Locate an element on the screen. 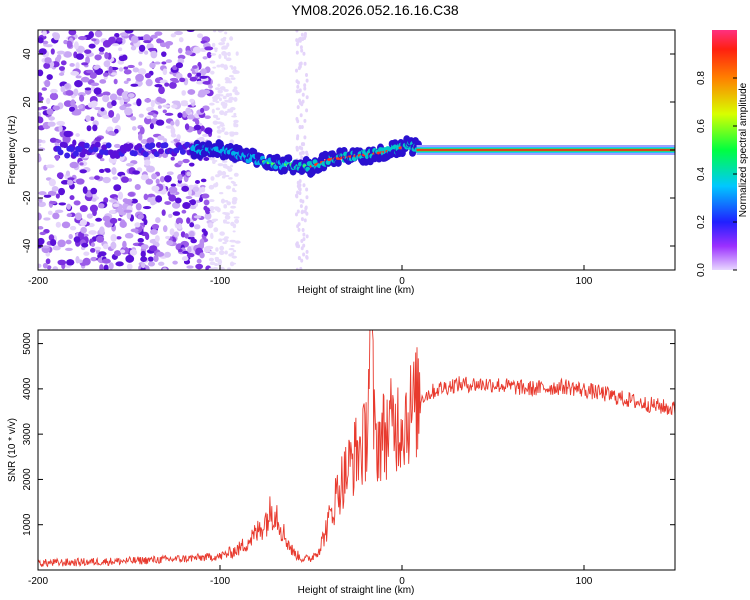 This screenshot has height=600, width=750. y-tick-label: 40 is located at coordinates (27, 54).